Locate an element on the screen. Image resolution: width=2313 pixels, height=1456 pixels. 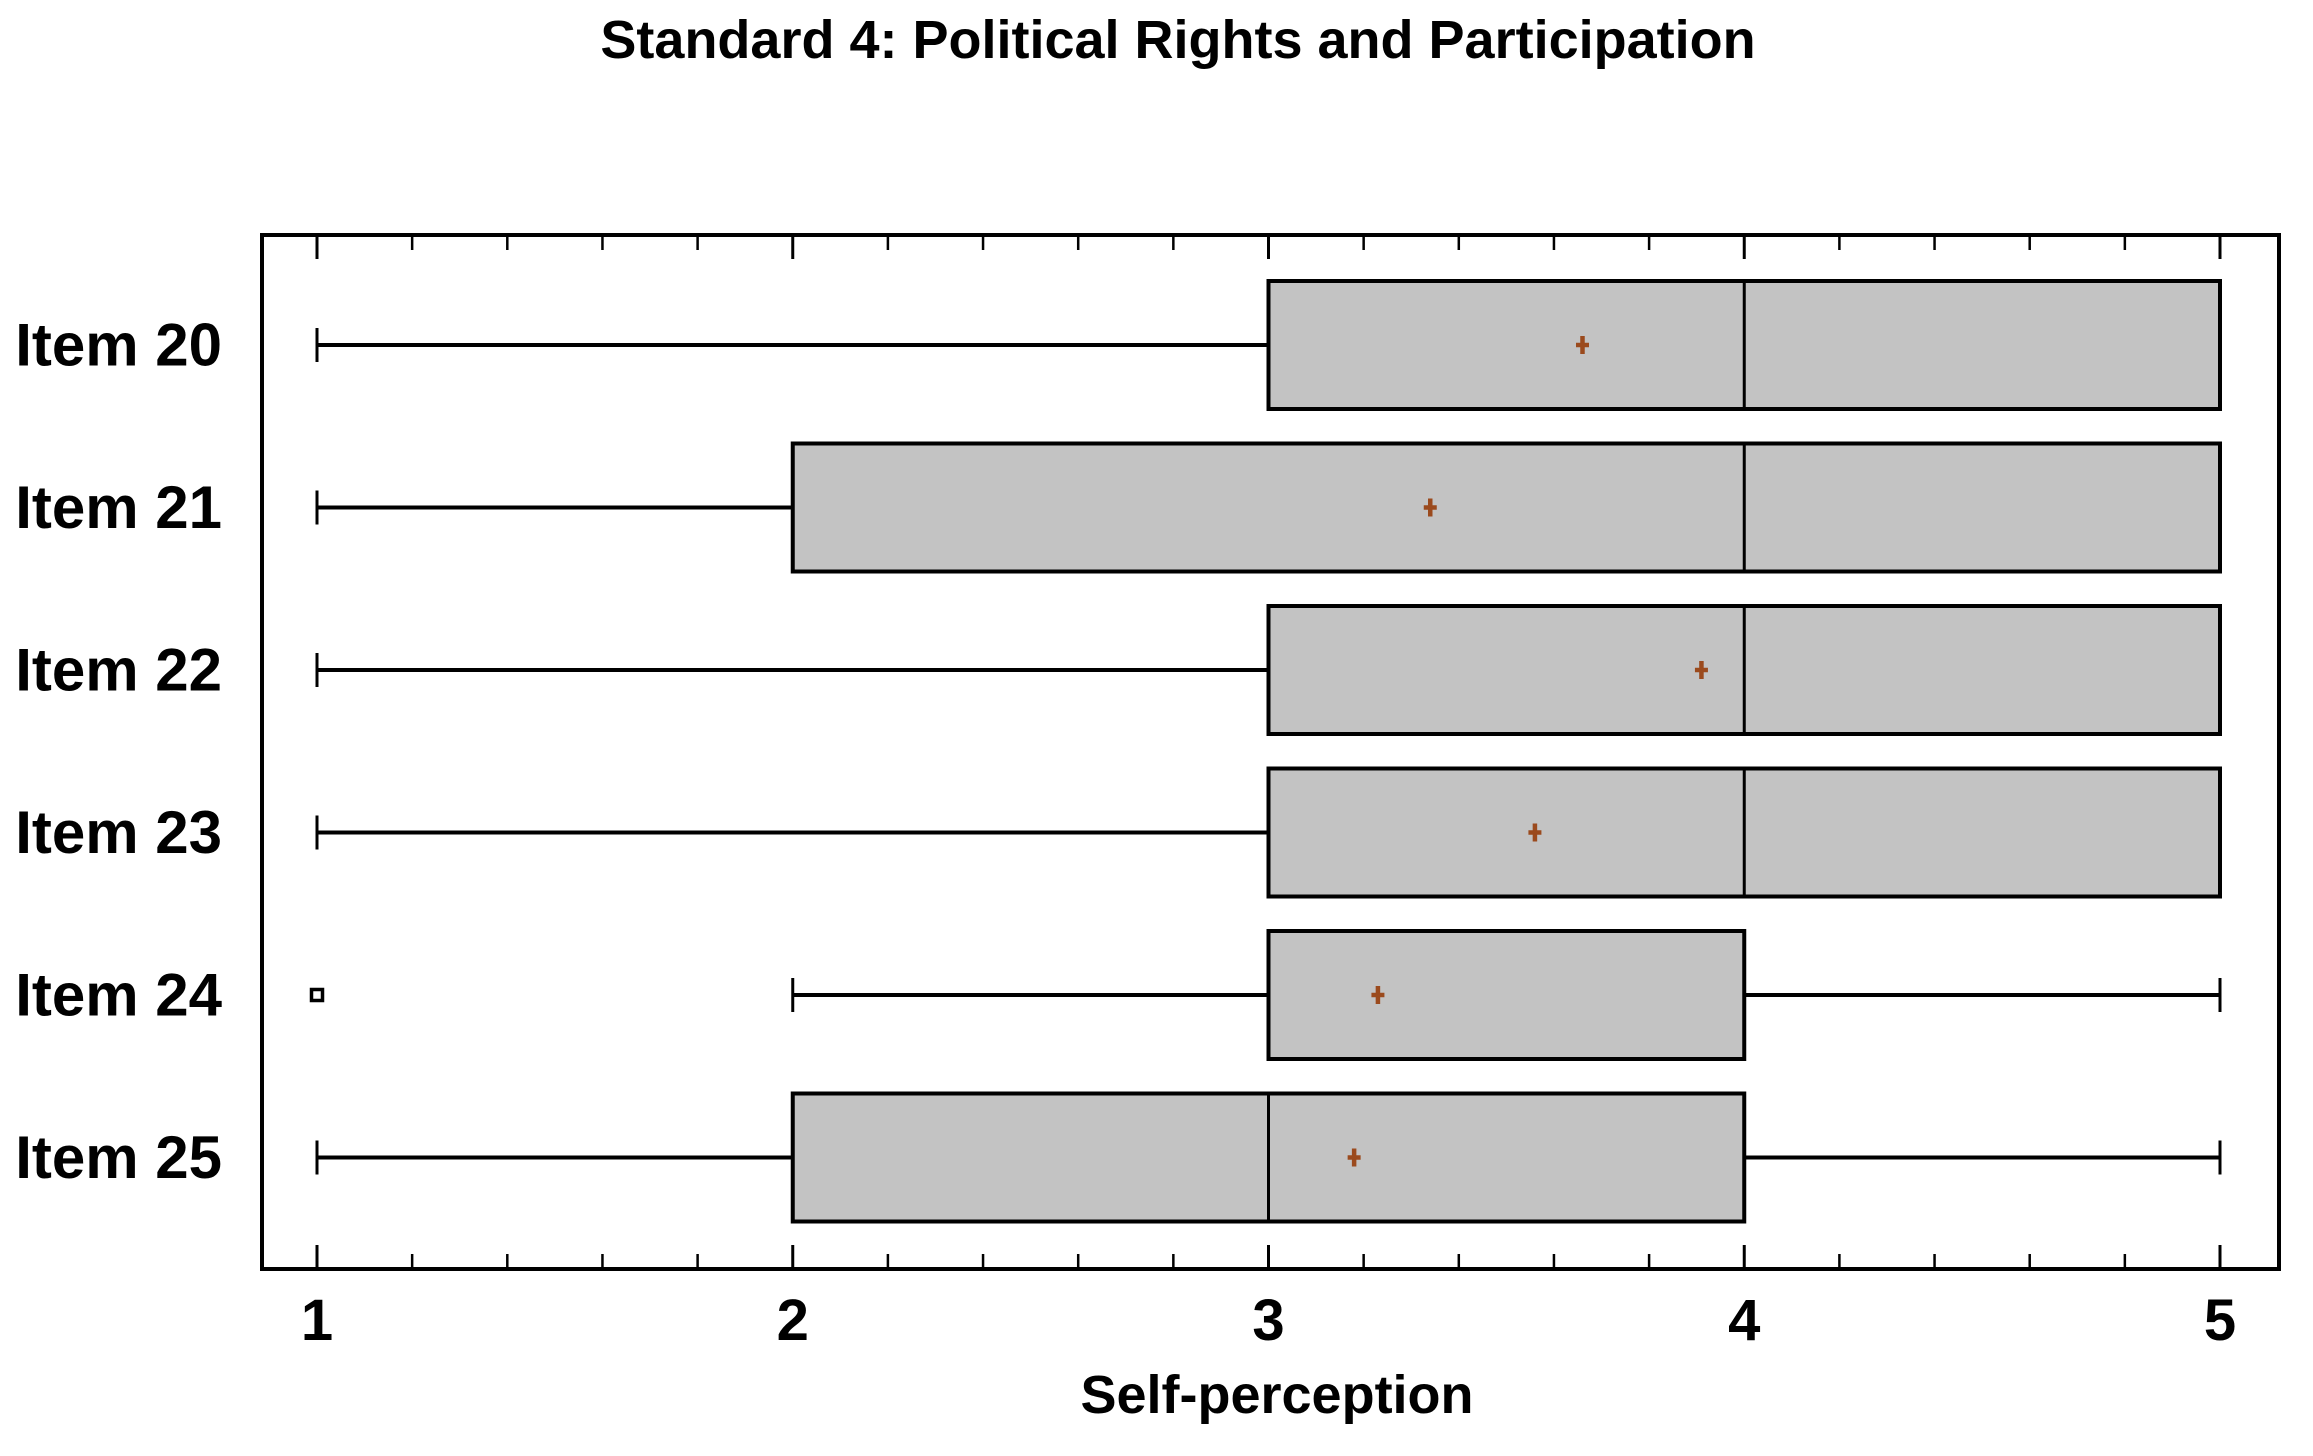
y-category-label: Item 22 is located at coordinates (118, 670).